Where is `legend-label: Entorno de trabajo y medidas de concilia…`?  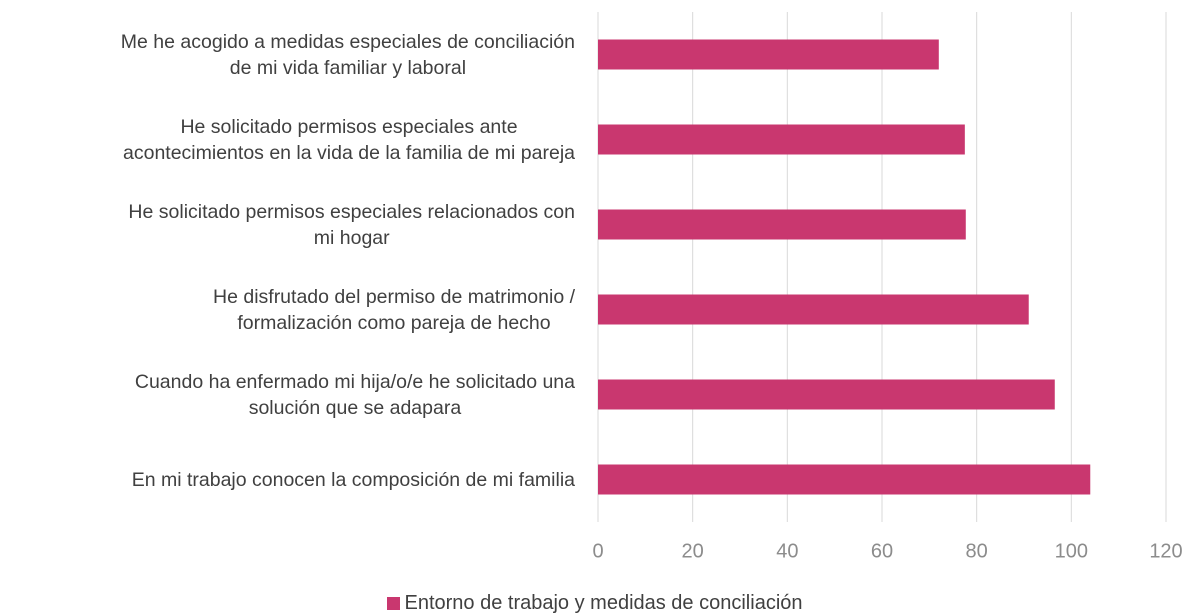
legend-label: Entorno de trabajo y medidas de concilia… is located at coordinates (603, 603).